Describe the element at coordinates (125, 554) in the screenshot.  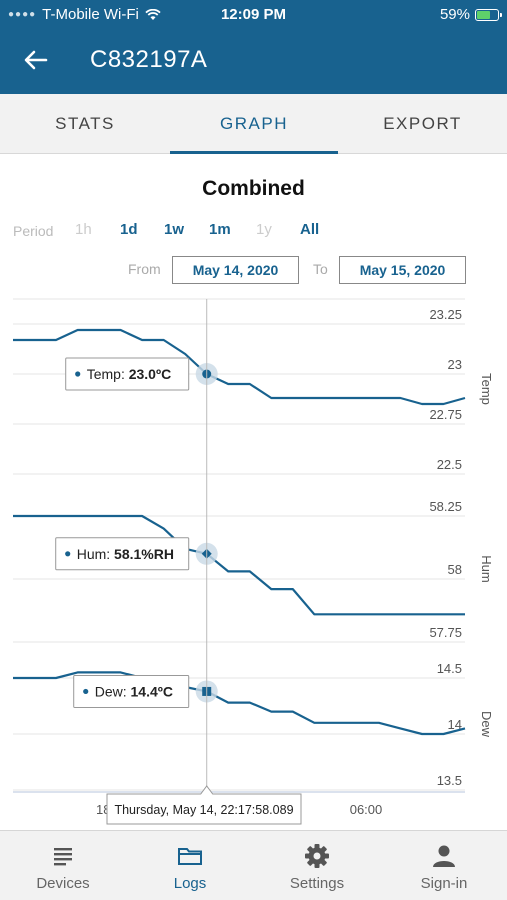
I see `tooltip-text-hum: Hum: 58.1%RH` at that location.